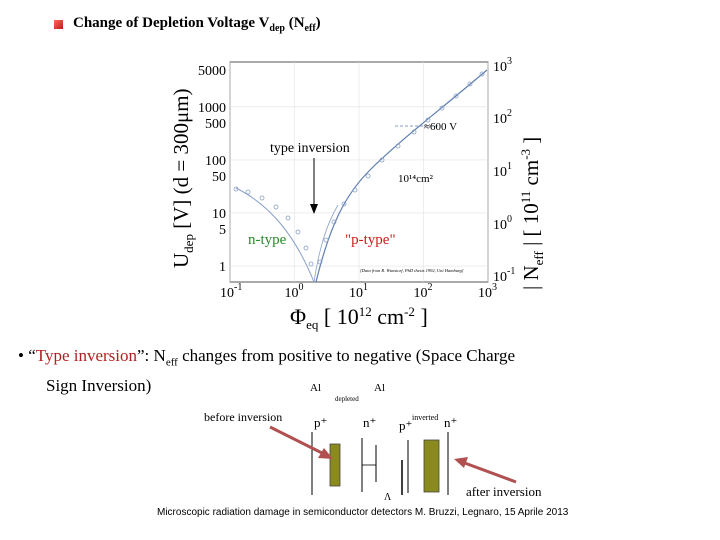 Image resolution: width=720 pixels, height=540 pixels. I want to click on x-tick-label-3: 10², so click(423, 291).